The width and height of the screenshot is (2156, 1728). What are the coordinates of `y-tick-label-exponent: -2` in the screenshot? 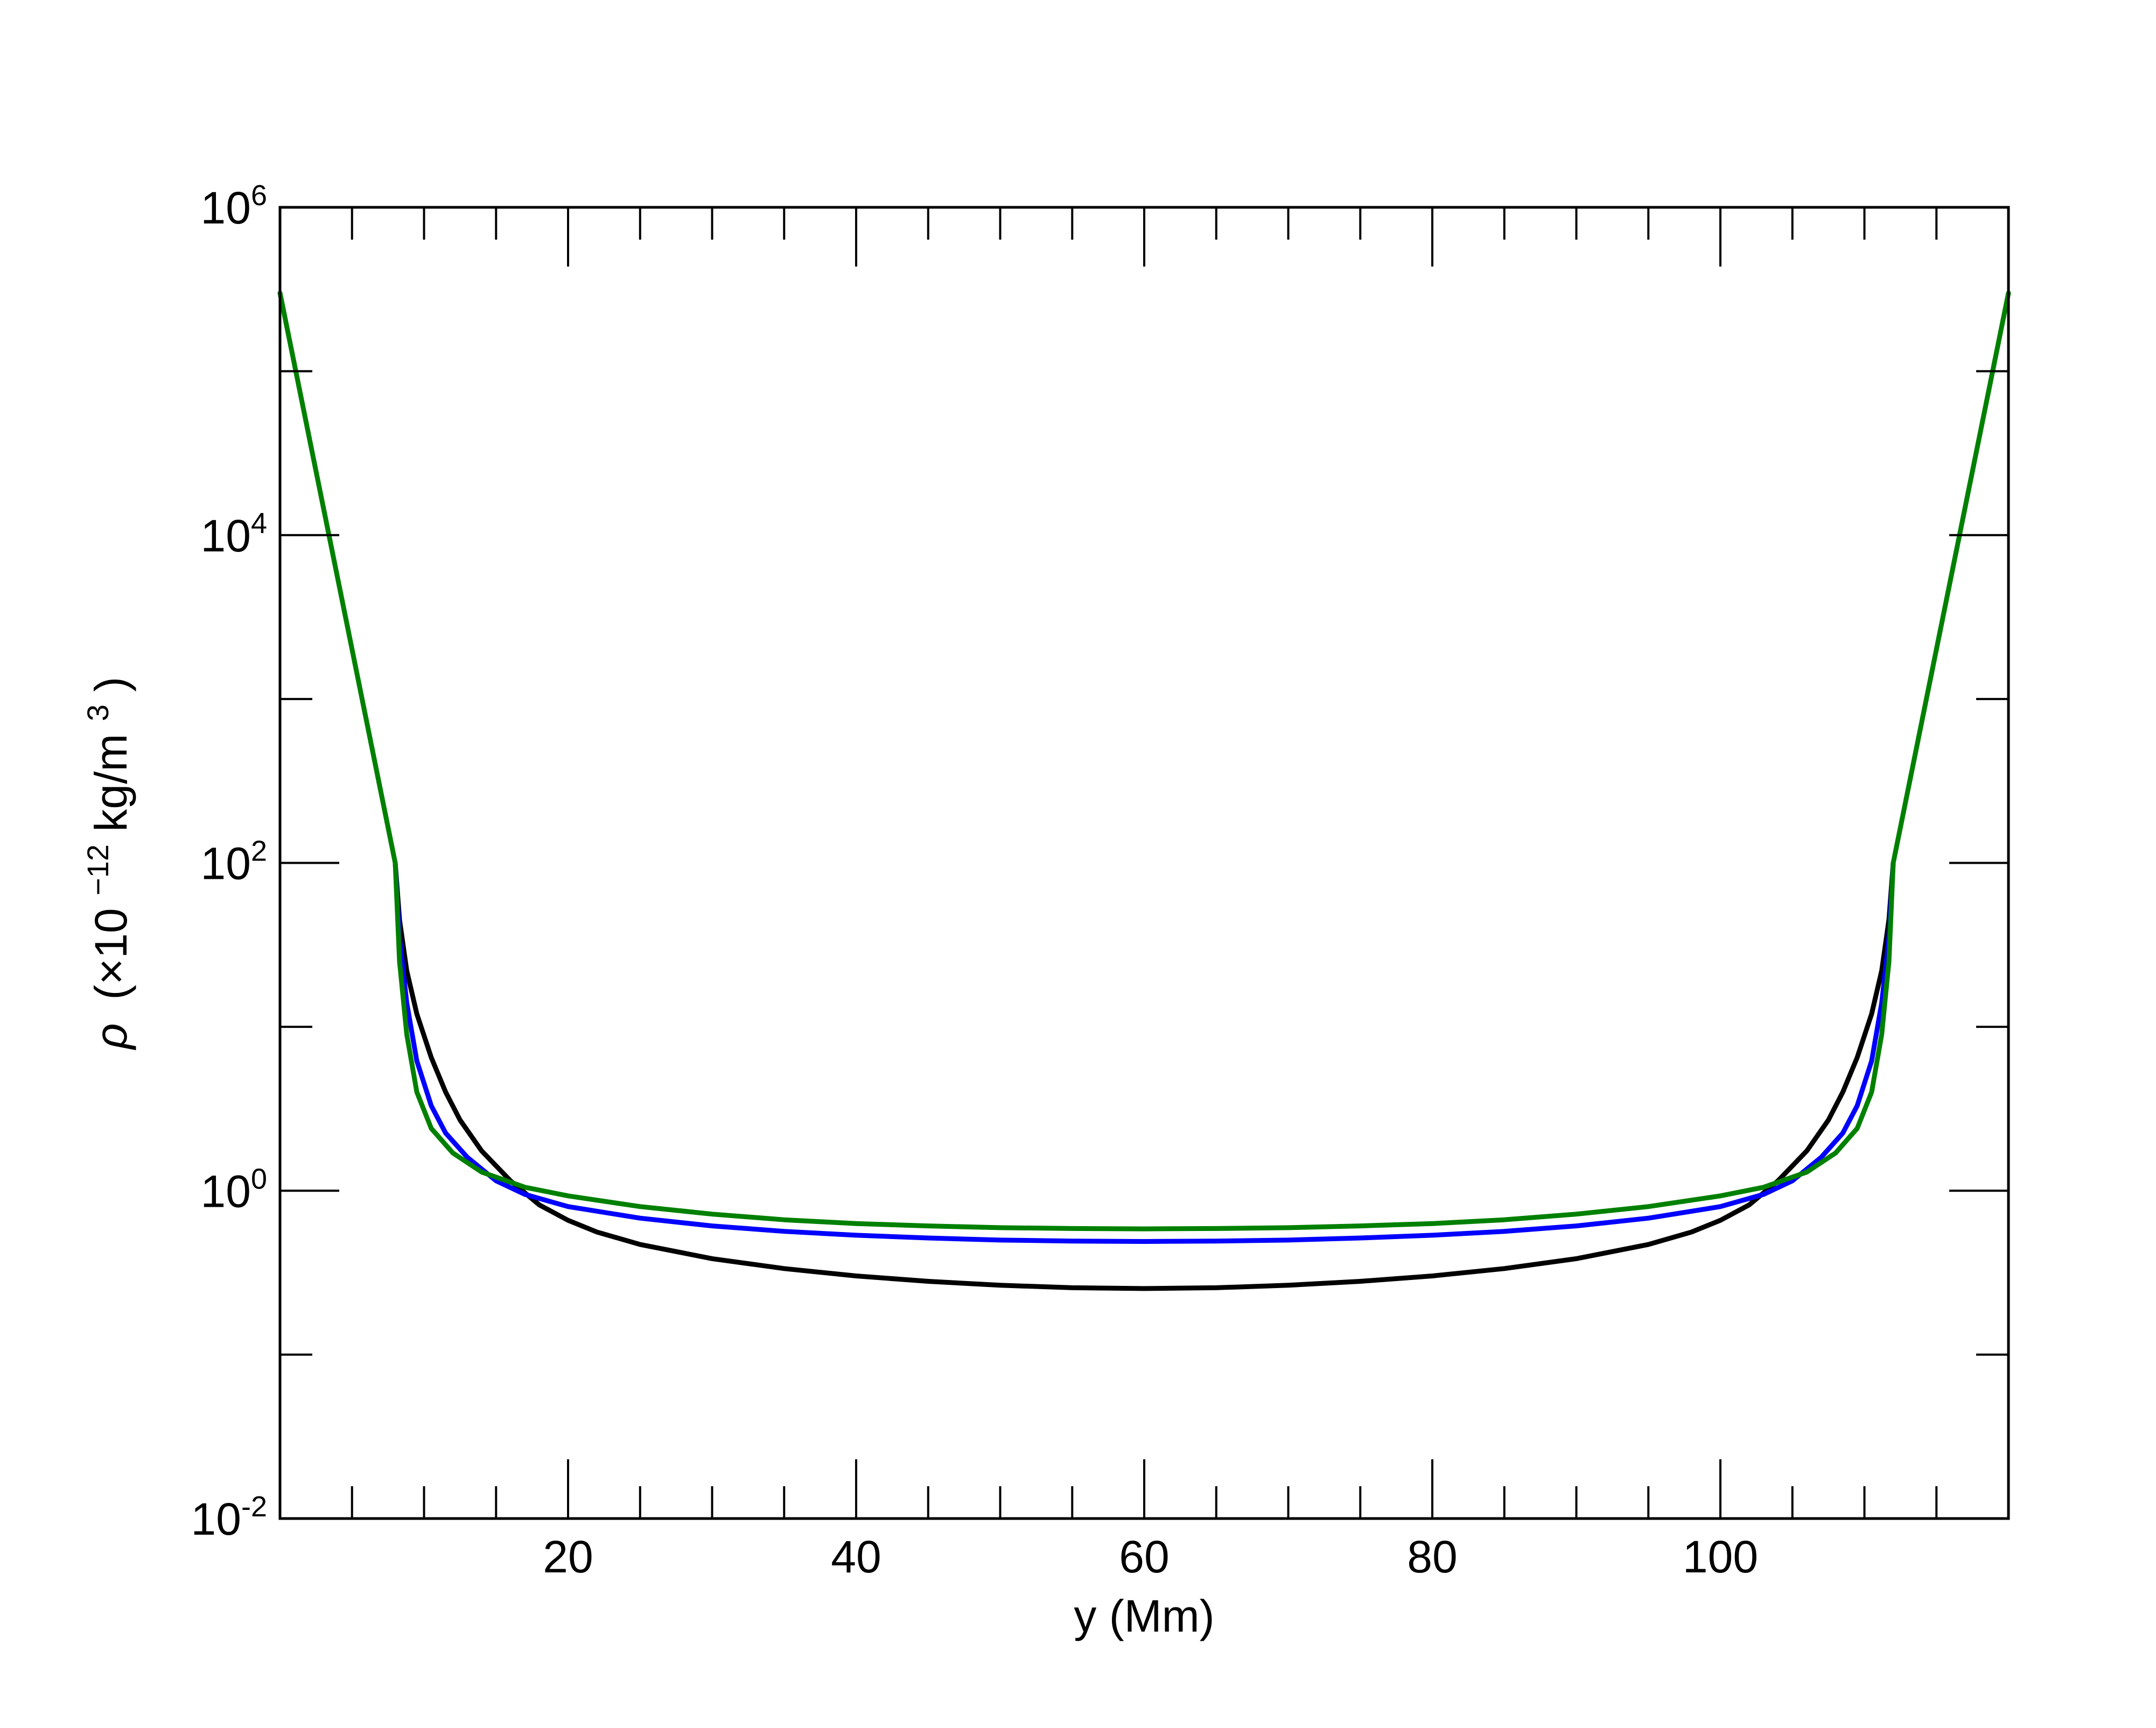 It's located at (254, 1507).